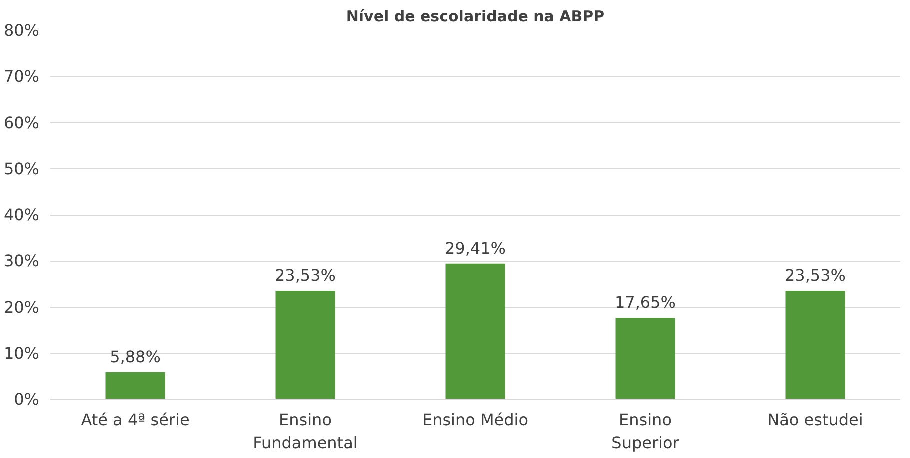 The height and width of the screenshot is (458, 910). Describe the element at coordinates (475, 248) in the screenshot. I see `data-label: 29,41%` at that location.